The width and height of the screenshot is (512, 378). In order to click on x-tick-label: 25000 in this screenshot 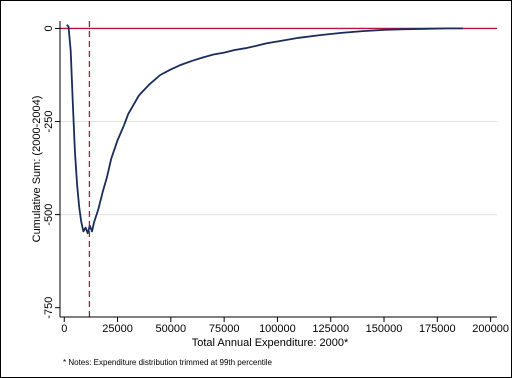, I will do `click(117, 329)`.